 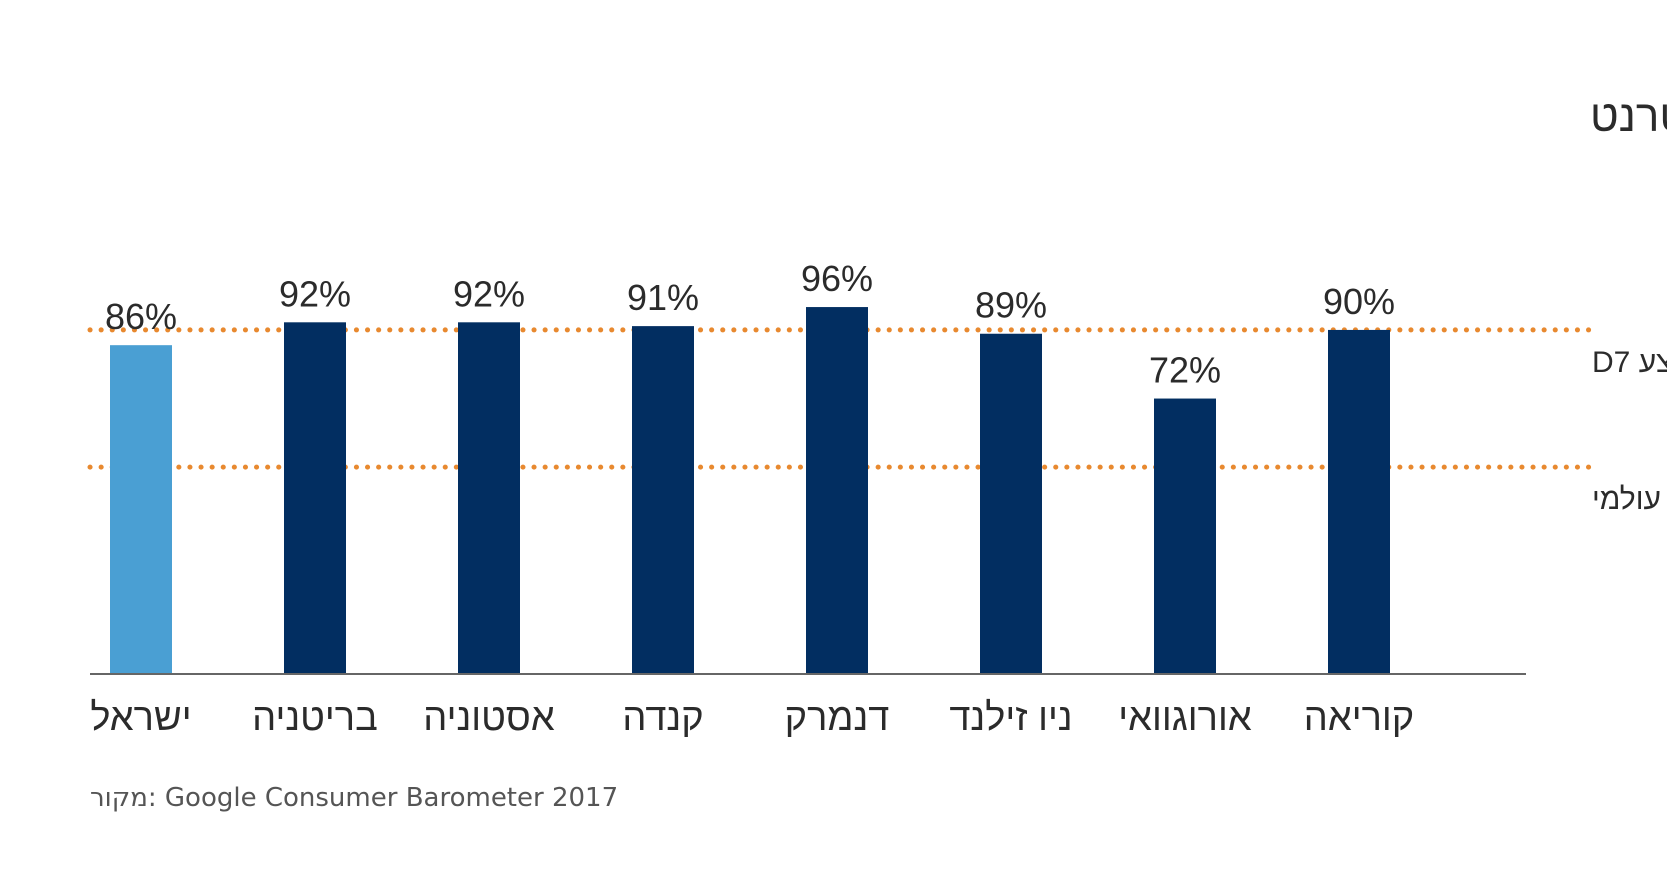 I want to click on value-label-0: 86%, so click(x=141, y=316).